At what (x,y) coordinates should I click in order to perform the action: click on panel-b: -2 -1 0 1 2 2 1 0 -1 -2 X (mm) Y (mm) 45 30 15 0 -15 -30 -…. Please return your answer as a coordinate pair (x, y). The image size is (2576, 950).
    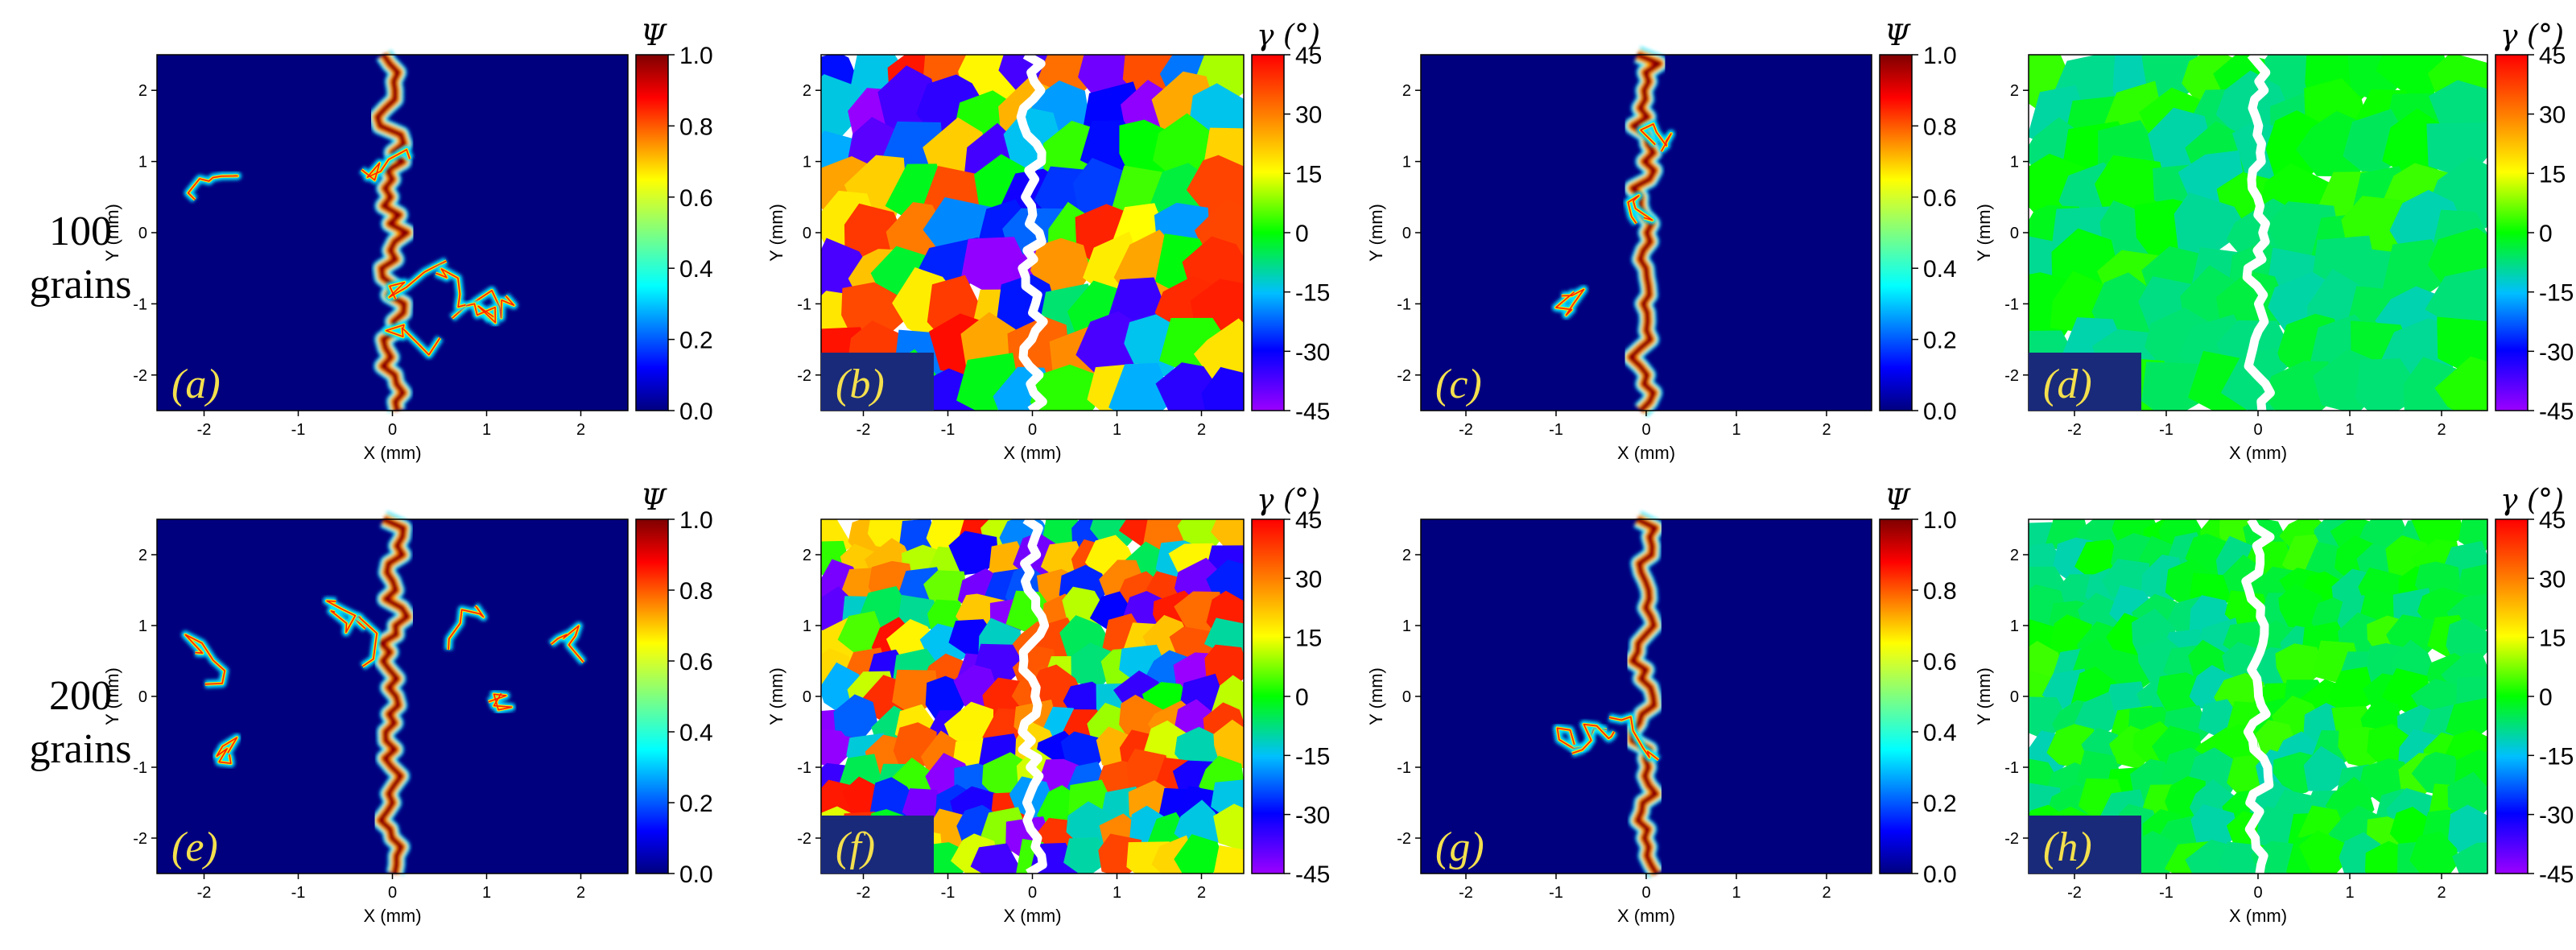
    Looking at the image, I should click on (1048, 241).